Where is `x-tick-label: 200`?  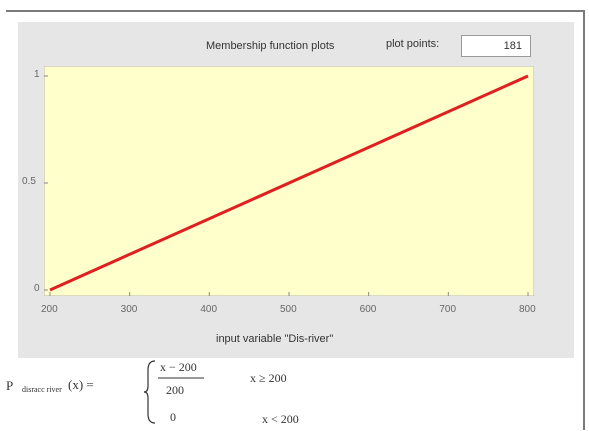 x-tick-label: 200 is located at coordinates (49, 309).